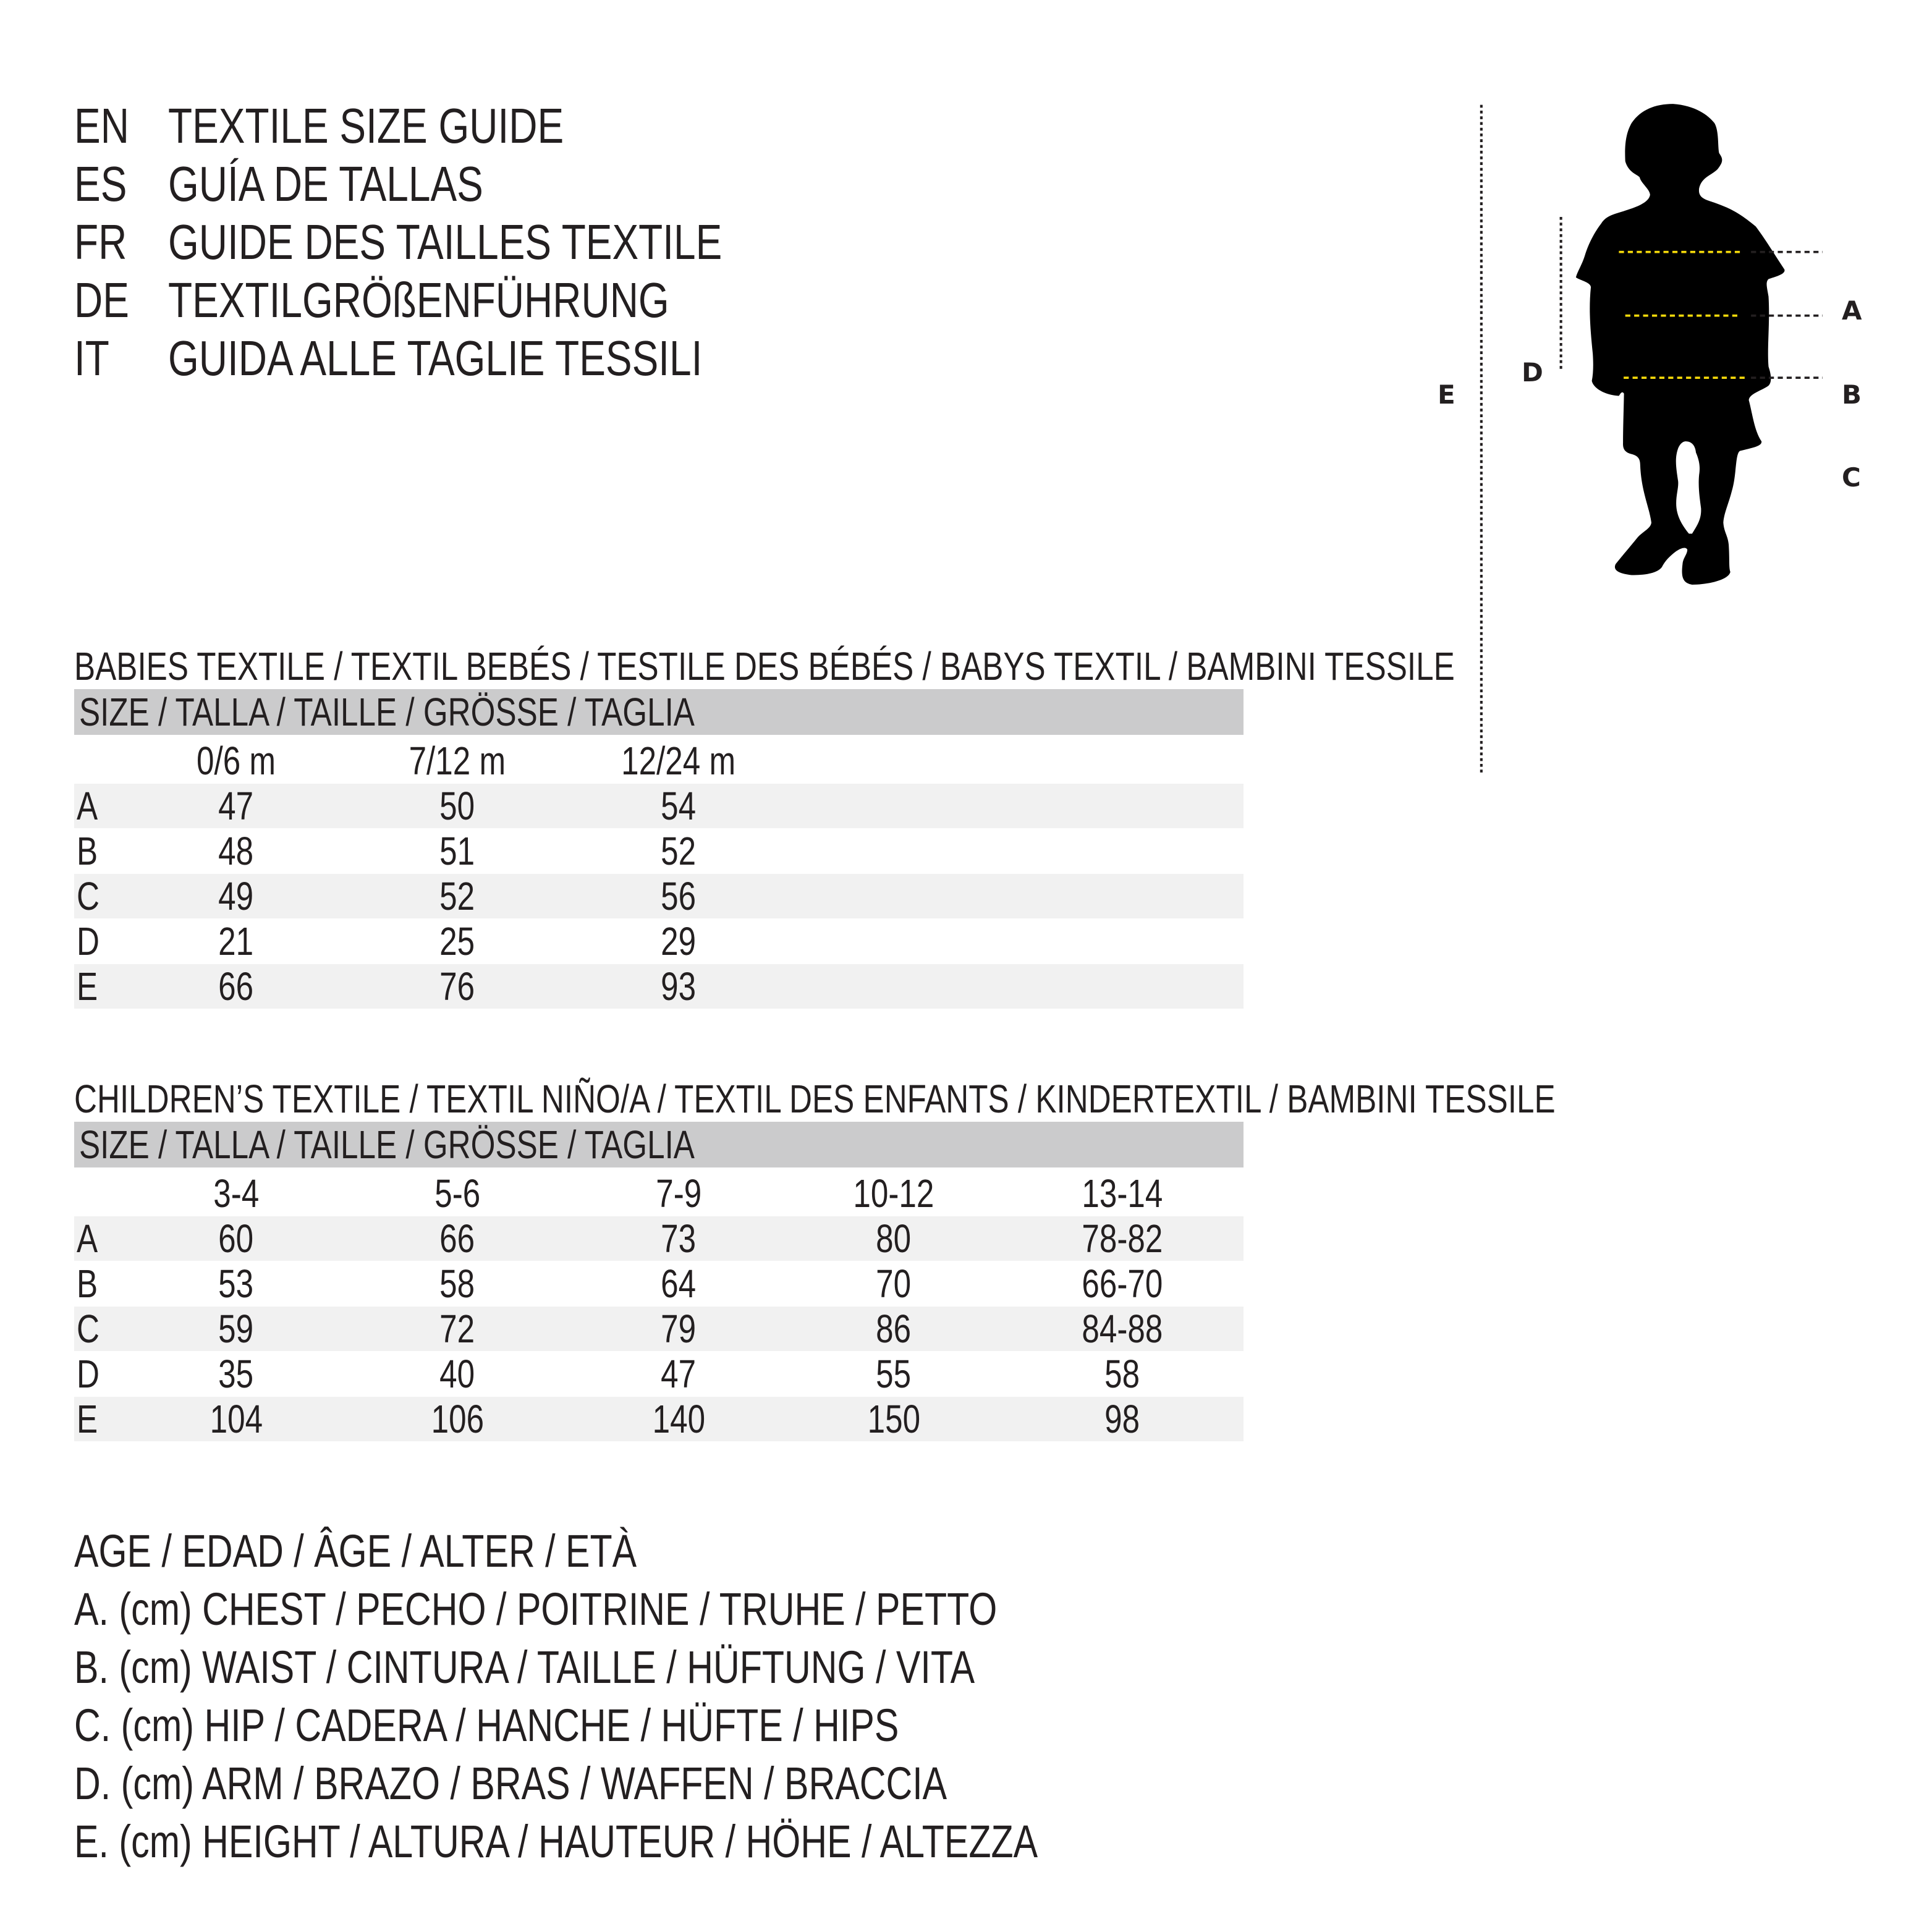 The image size is (1932, 1932). What do you see at coordinates (1532, 372) in the screenshot?
I see `label-d: D` at bounding box center [1532, 372].